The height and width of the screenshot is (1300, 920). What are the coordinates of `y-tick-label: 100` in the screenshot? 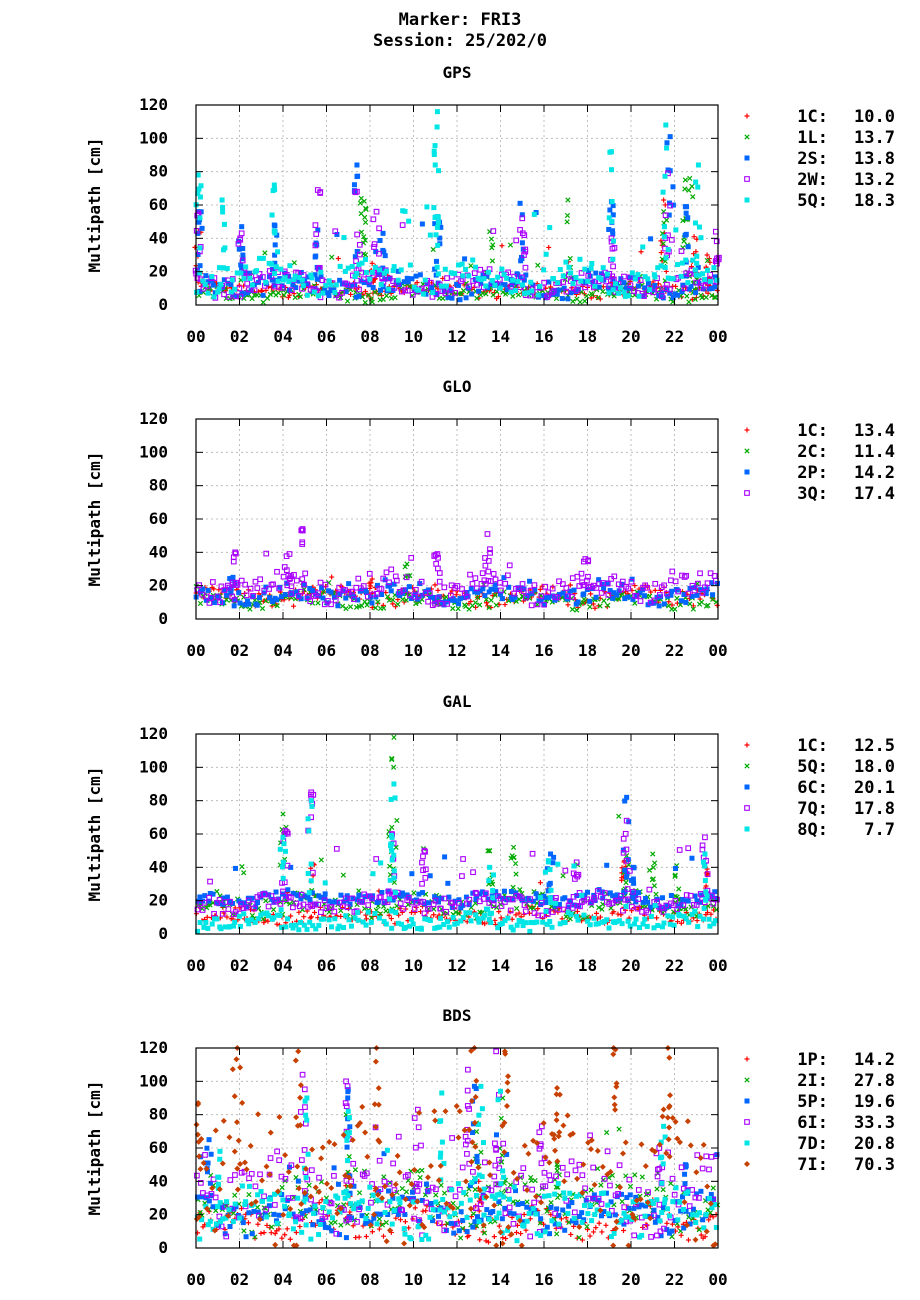 It's located at (153, 451).